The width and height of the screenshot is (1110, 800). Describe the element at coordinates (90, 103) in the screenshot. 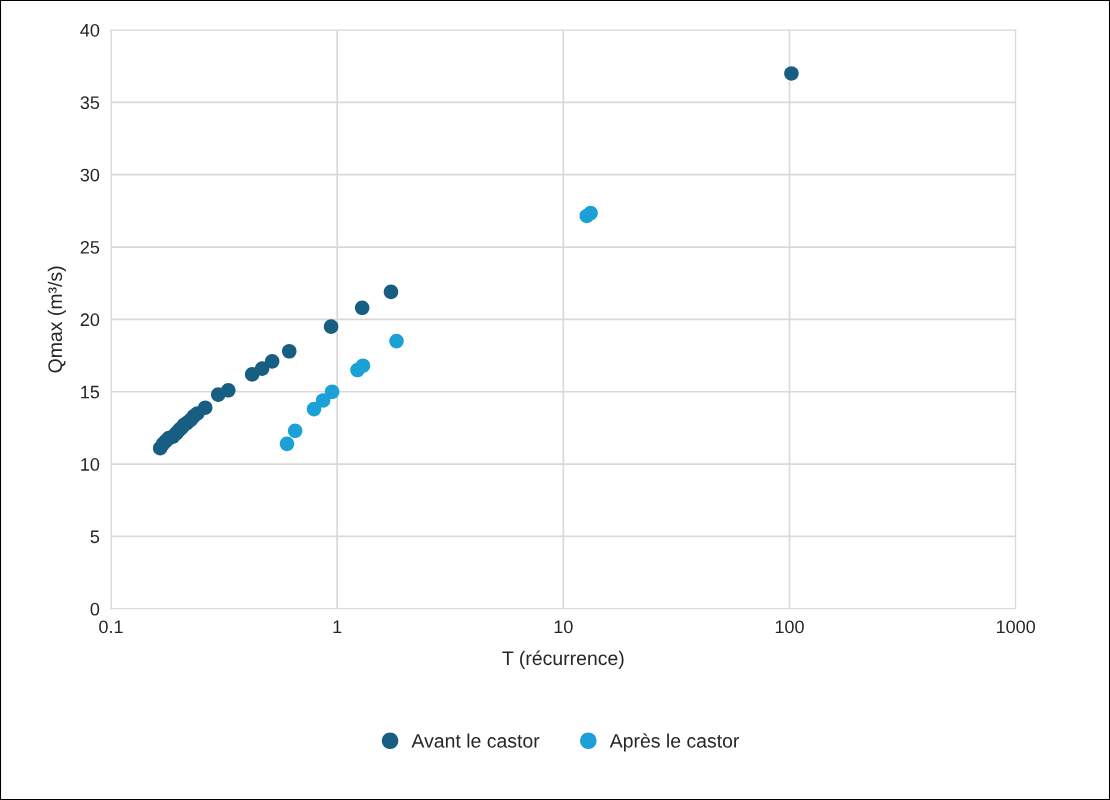

I see `y-tick-label: 35` at that location.